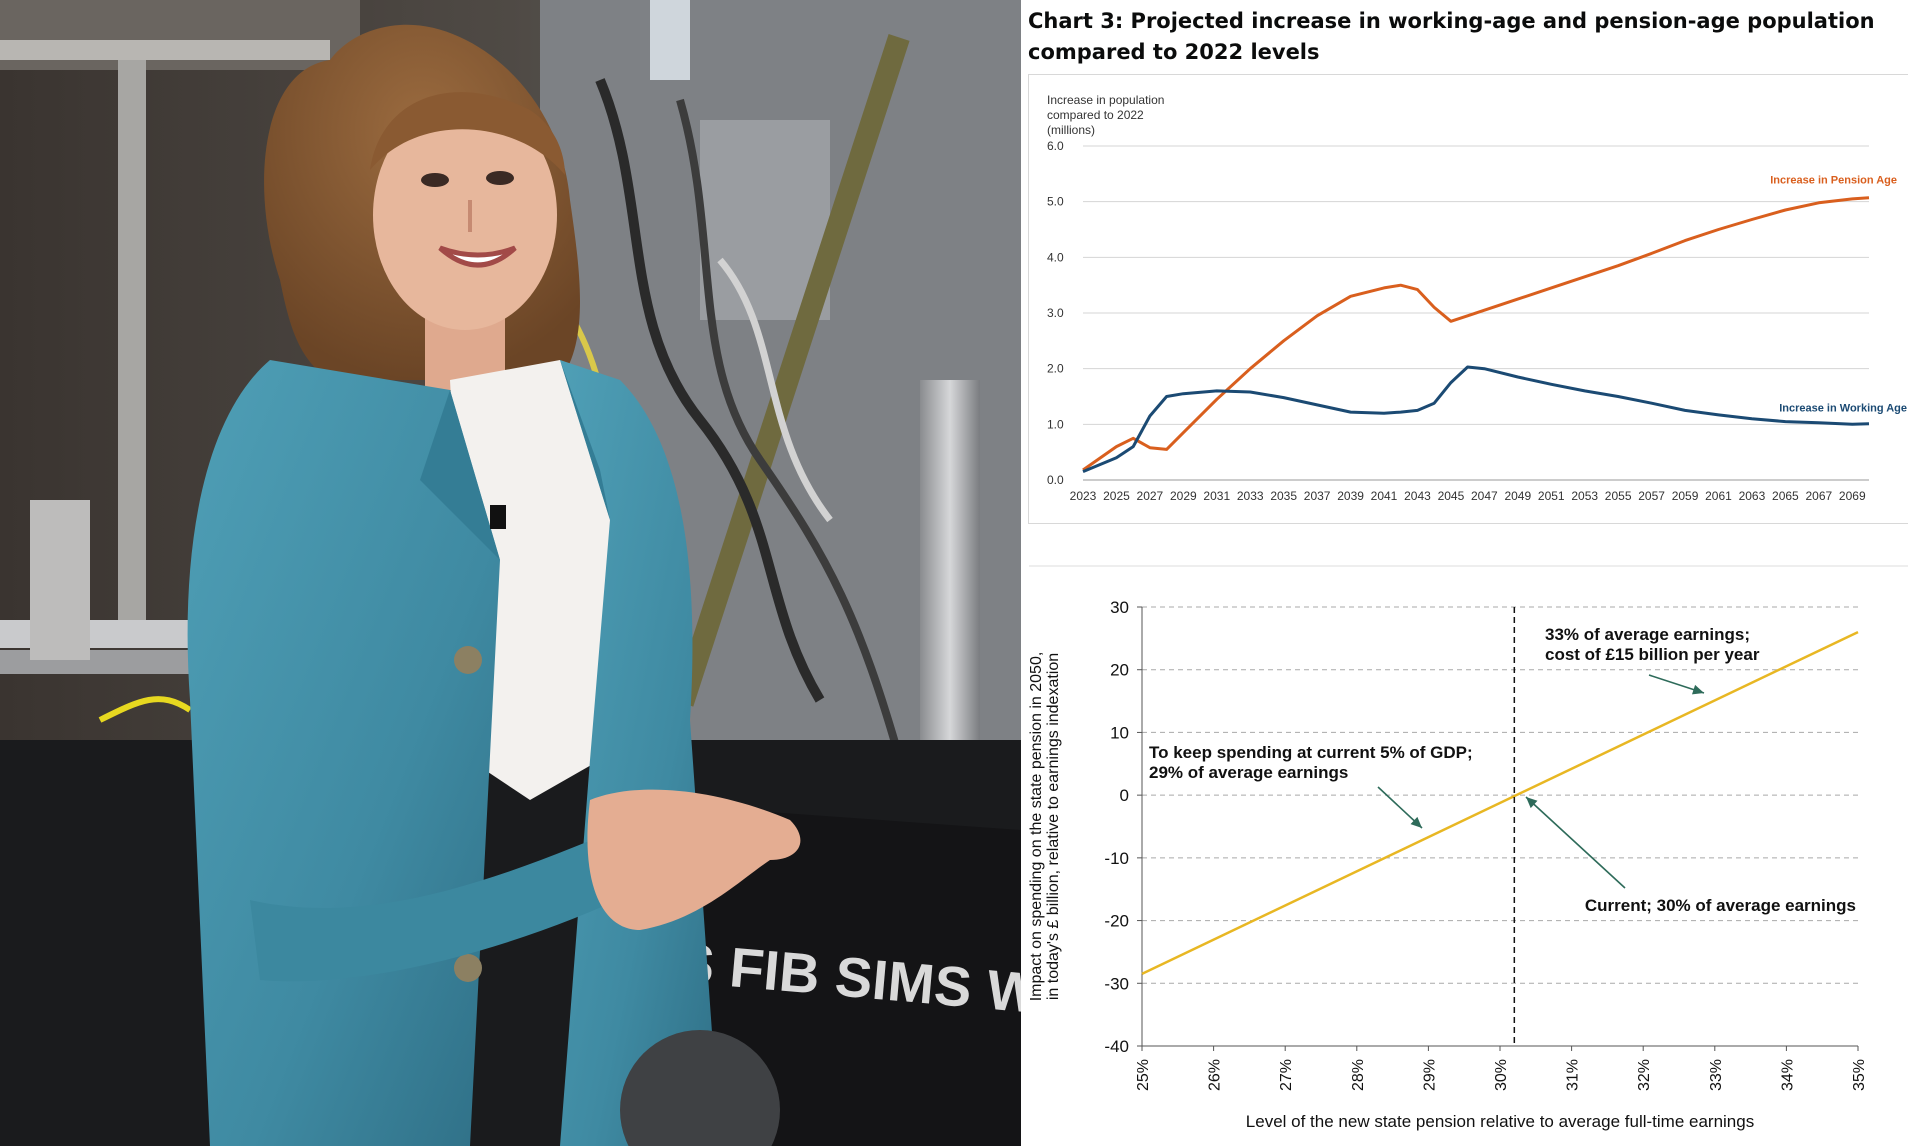  I want to click on working-age-label: Increase in Working Age, so click(1843, 409).